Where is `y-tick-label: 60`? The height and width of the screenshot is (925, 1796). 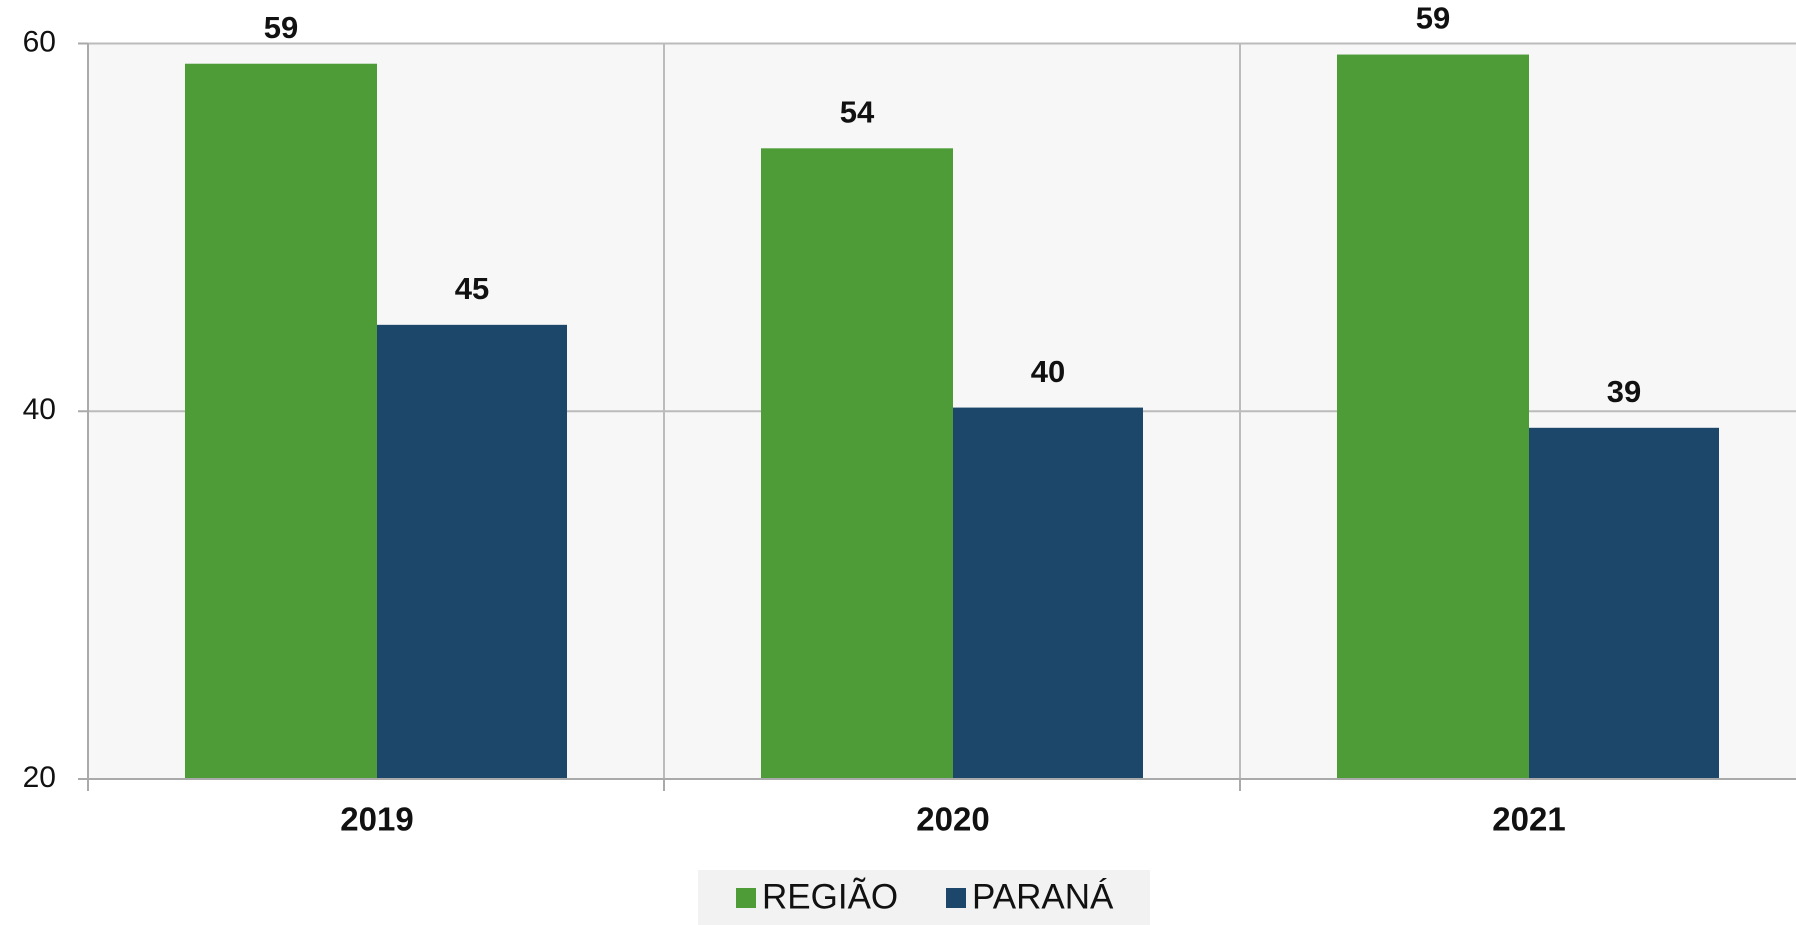
y-tick-label: 60 is located at coordinates (39, 41).